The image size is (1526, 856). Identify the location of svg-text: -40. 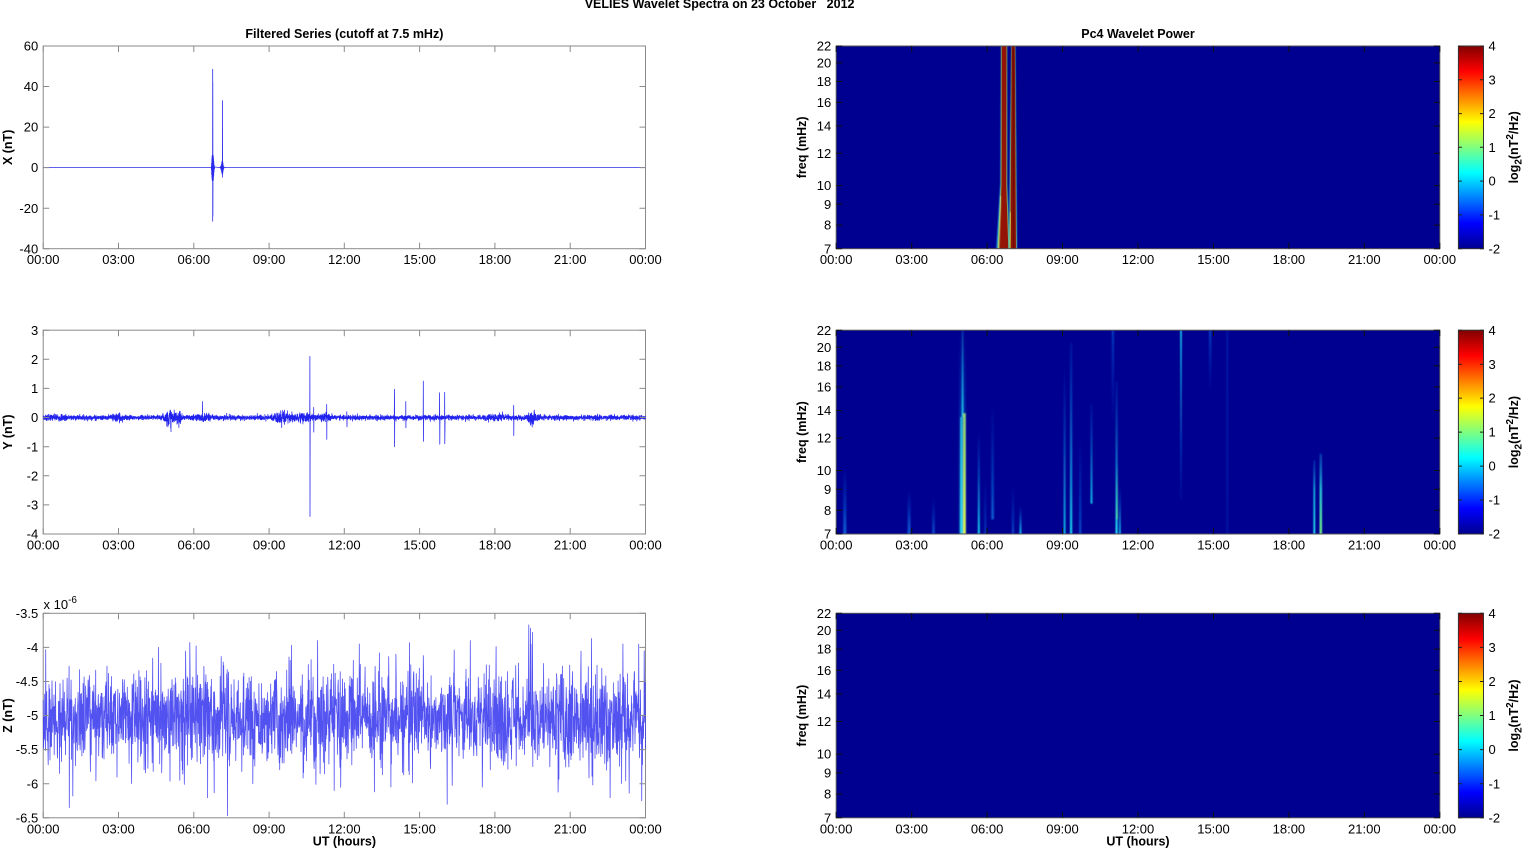
(28, 248).